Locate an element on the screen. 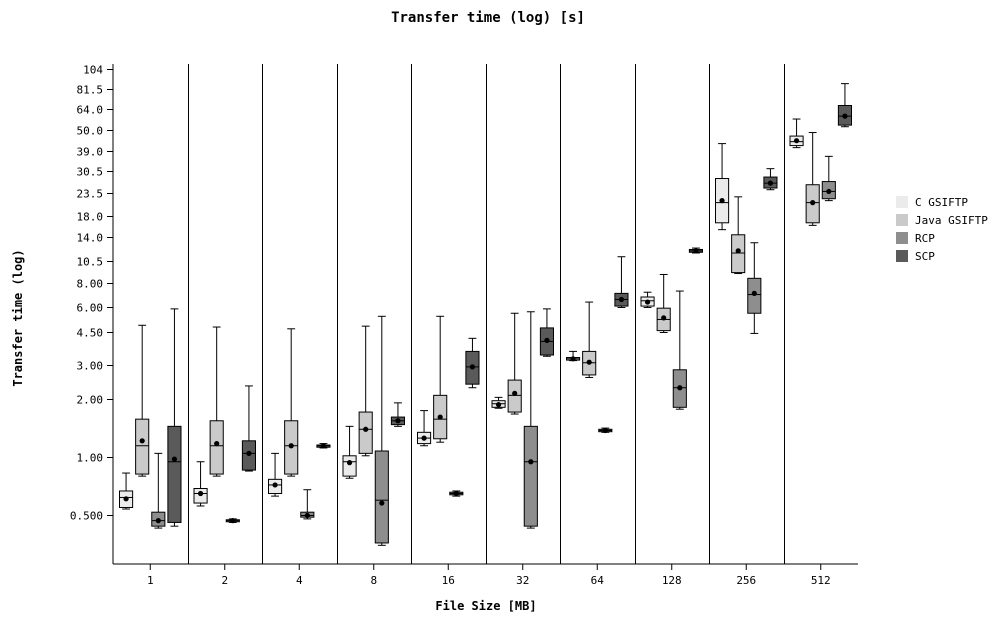 This screenshot has width=1003, height=617. y-tick-label: 8.00 is located at coordinates (90, 284).